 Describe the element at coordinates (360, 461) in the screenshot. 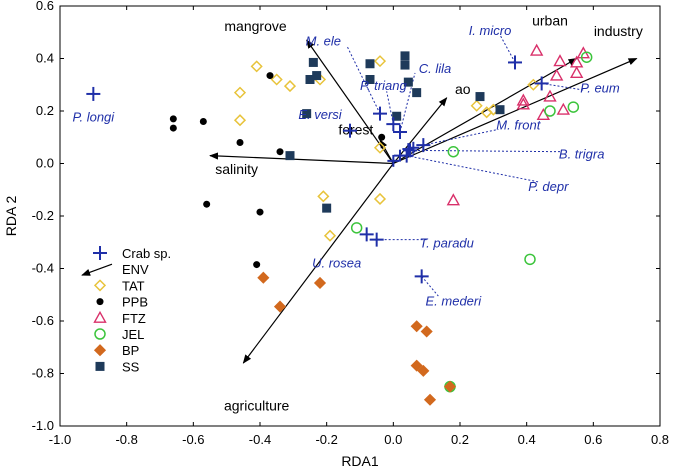

I see `x-axis-title: RDA1` at that location.